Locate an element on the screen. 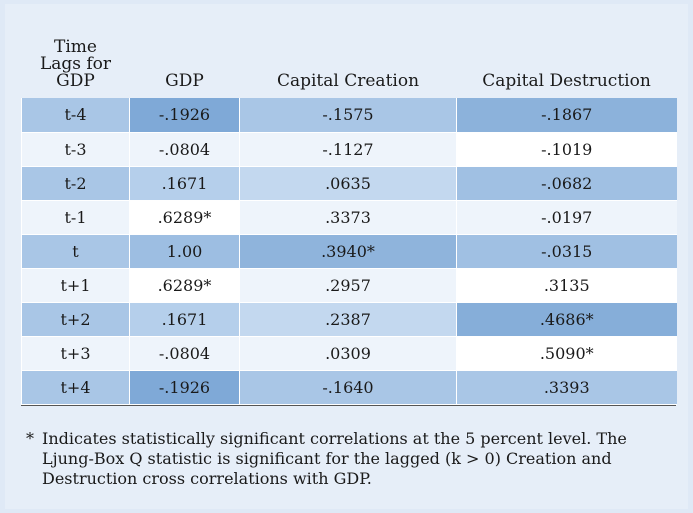  cell-capital-destruction: -.1867 is located at coordinates (566, 115).